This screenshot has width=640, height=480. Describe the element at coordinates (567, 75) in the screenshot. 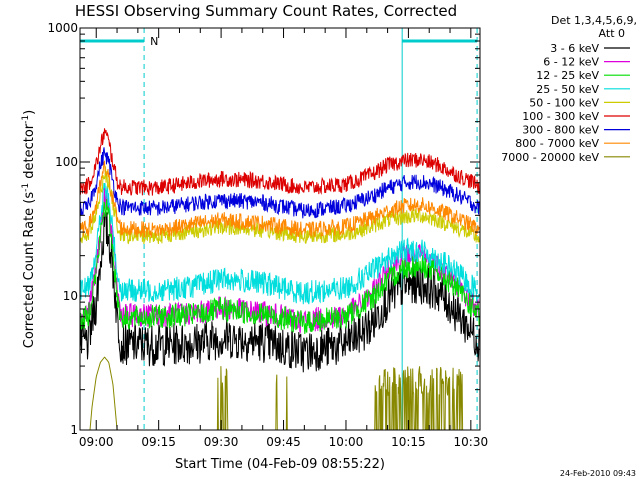

I see `legend-label: 12 - 25 keV` at that location.